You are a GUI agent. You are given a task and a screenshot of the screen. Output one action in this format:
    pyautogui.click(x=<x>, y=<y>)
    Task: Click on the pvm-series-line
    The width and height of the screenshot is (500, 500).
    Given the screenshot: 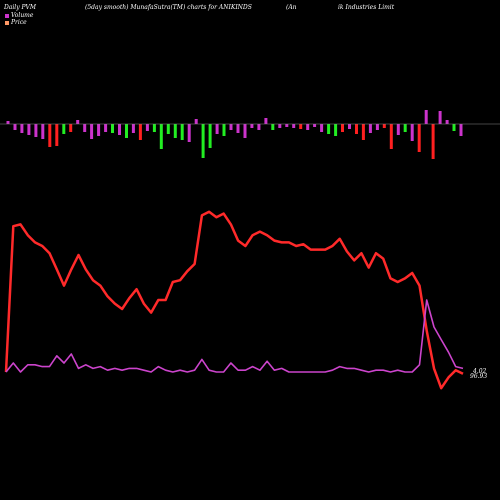 What is the action you would take?
    pyautogui.click(x=234, y=336)
    